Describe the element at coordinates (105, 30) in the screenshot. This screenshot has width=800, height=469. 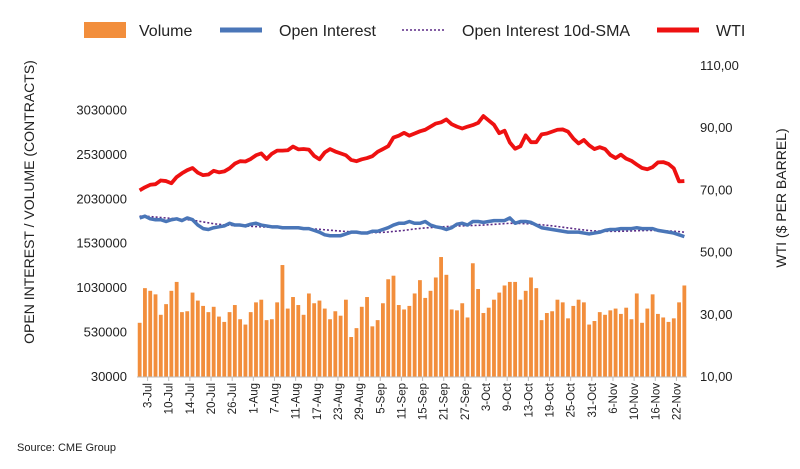
I see `legend-swatch-volume` at that location.